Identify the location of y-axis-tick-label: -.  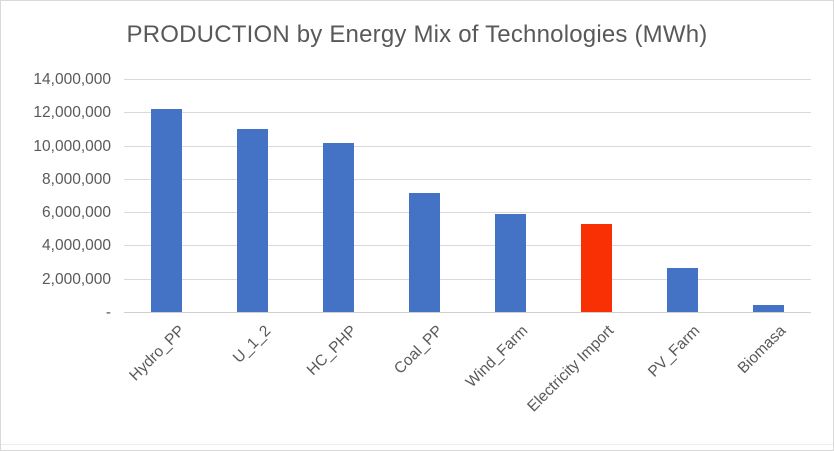
(108, 312).